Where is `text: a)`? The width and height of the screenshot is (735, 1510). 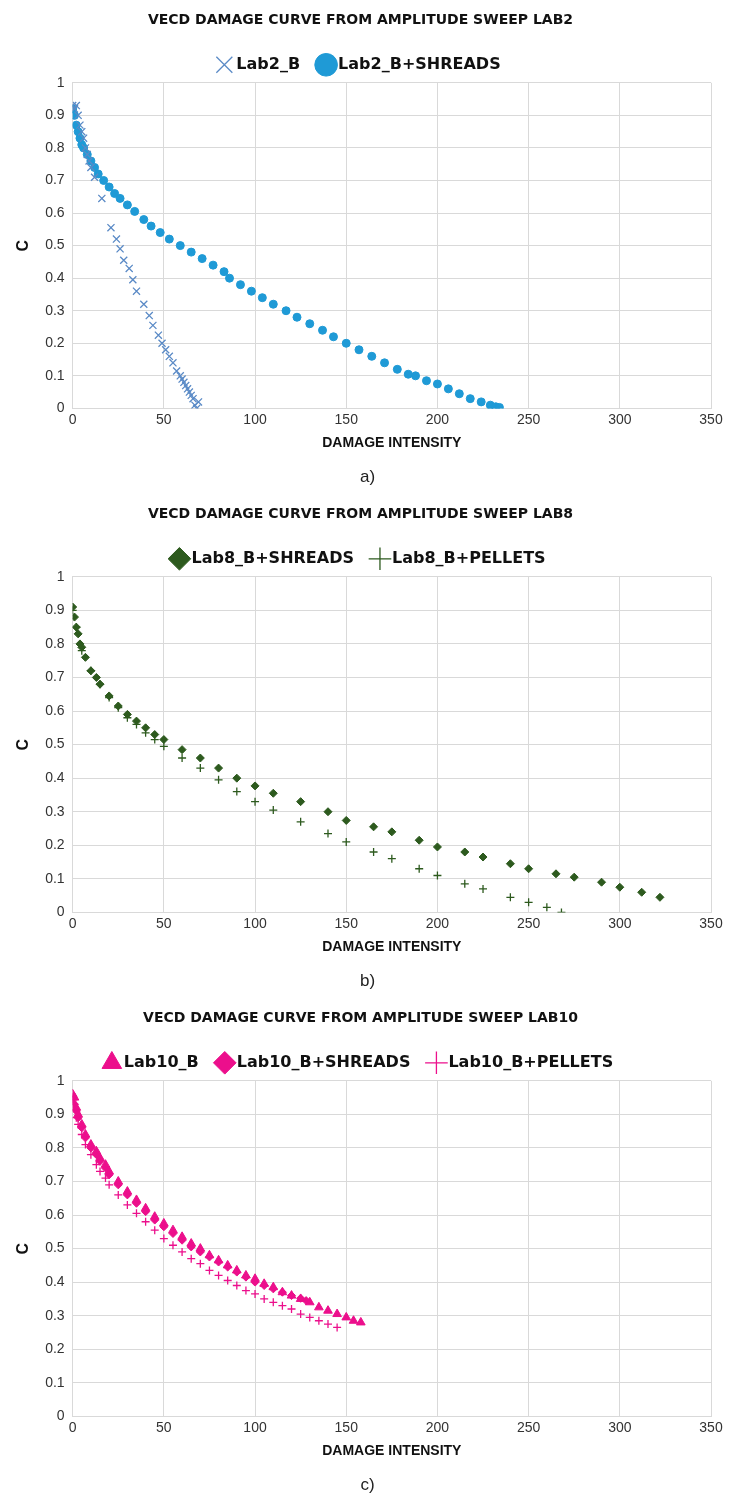
text: a) is located at coordinates (367, 477).